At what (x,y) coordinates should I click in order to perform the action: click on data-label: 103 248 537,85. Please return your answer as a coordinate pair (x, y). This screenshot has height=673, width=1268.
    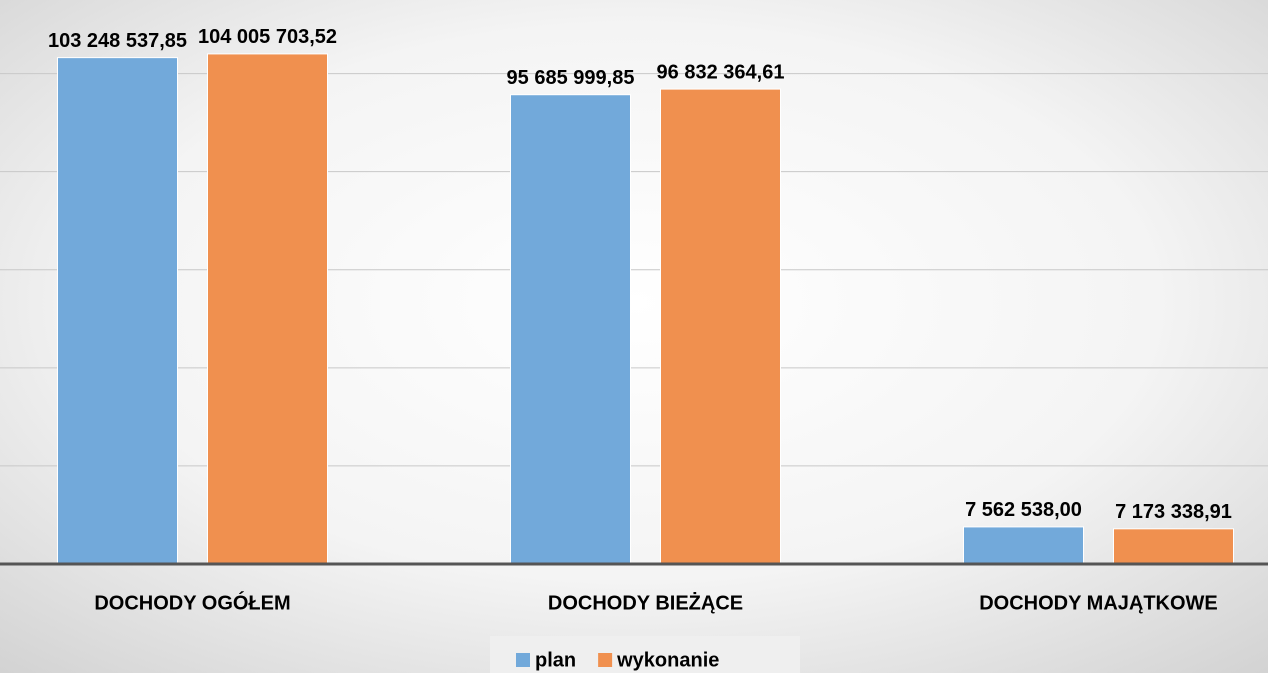
    Looking at the image, I should click on (117, 41).